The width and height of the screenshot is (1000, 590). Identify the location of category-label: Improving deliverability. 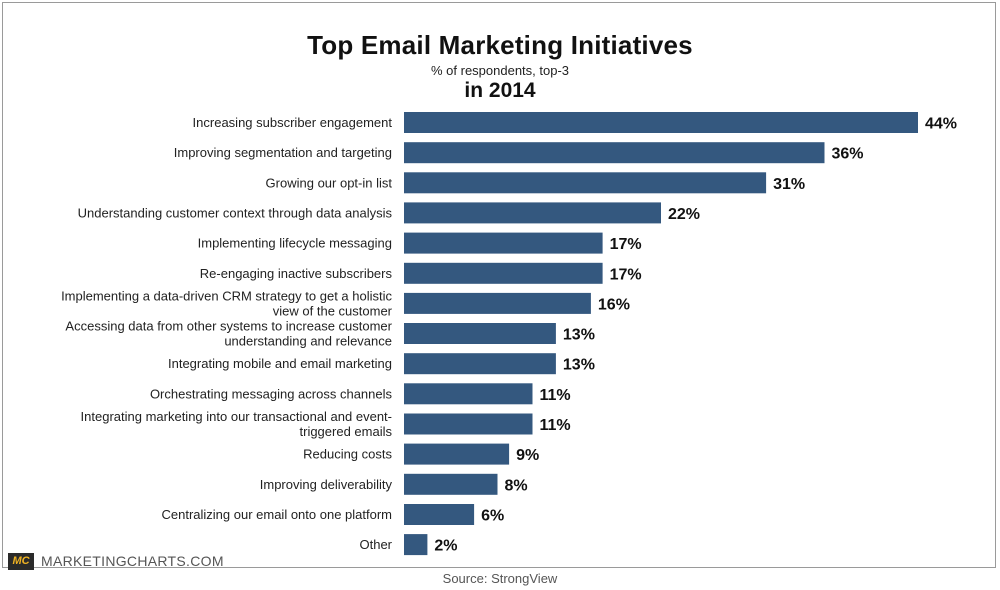
(326, 484).